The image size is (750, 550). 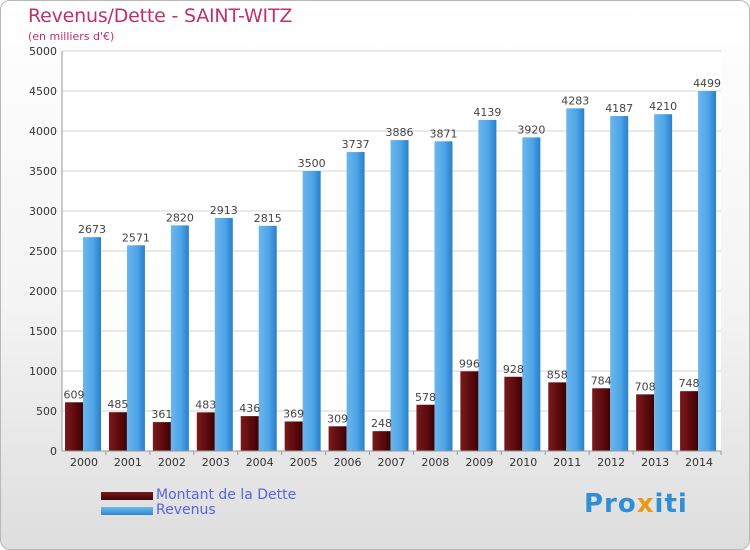 I want to click on debt-value-label: 369, so click(x=293, y=413).